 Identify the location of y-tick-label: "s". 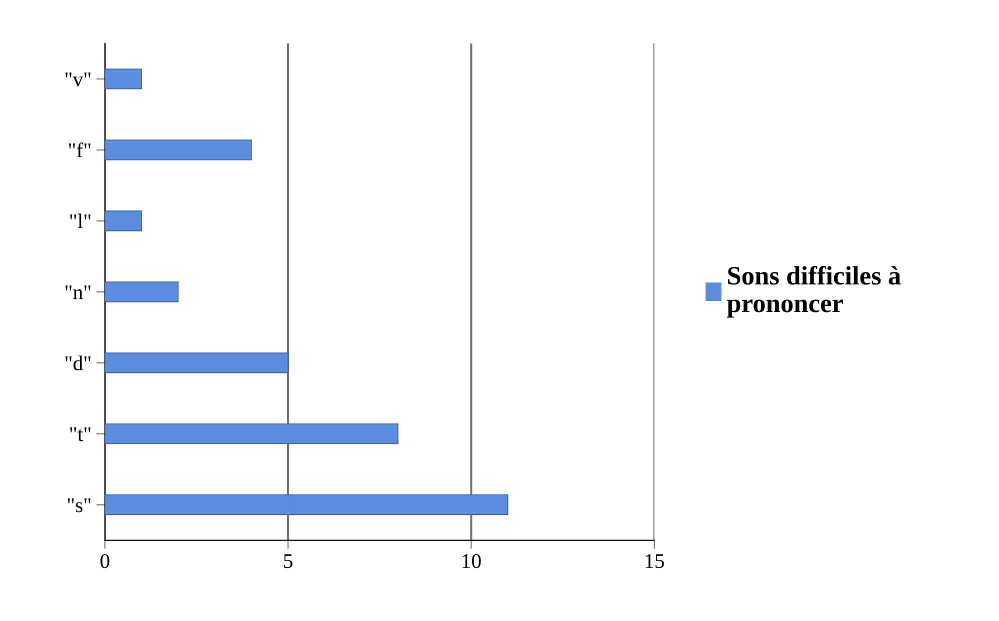
(79, 505).